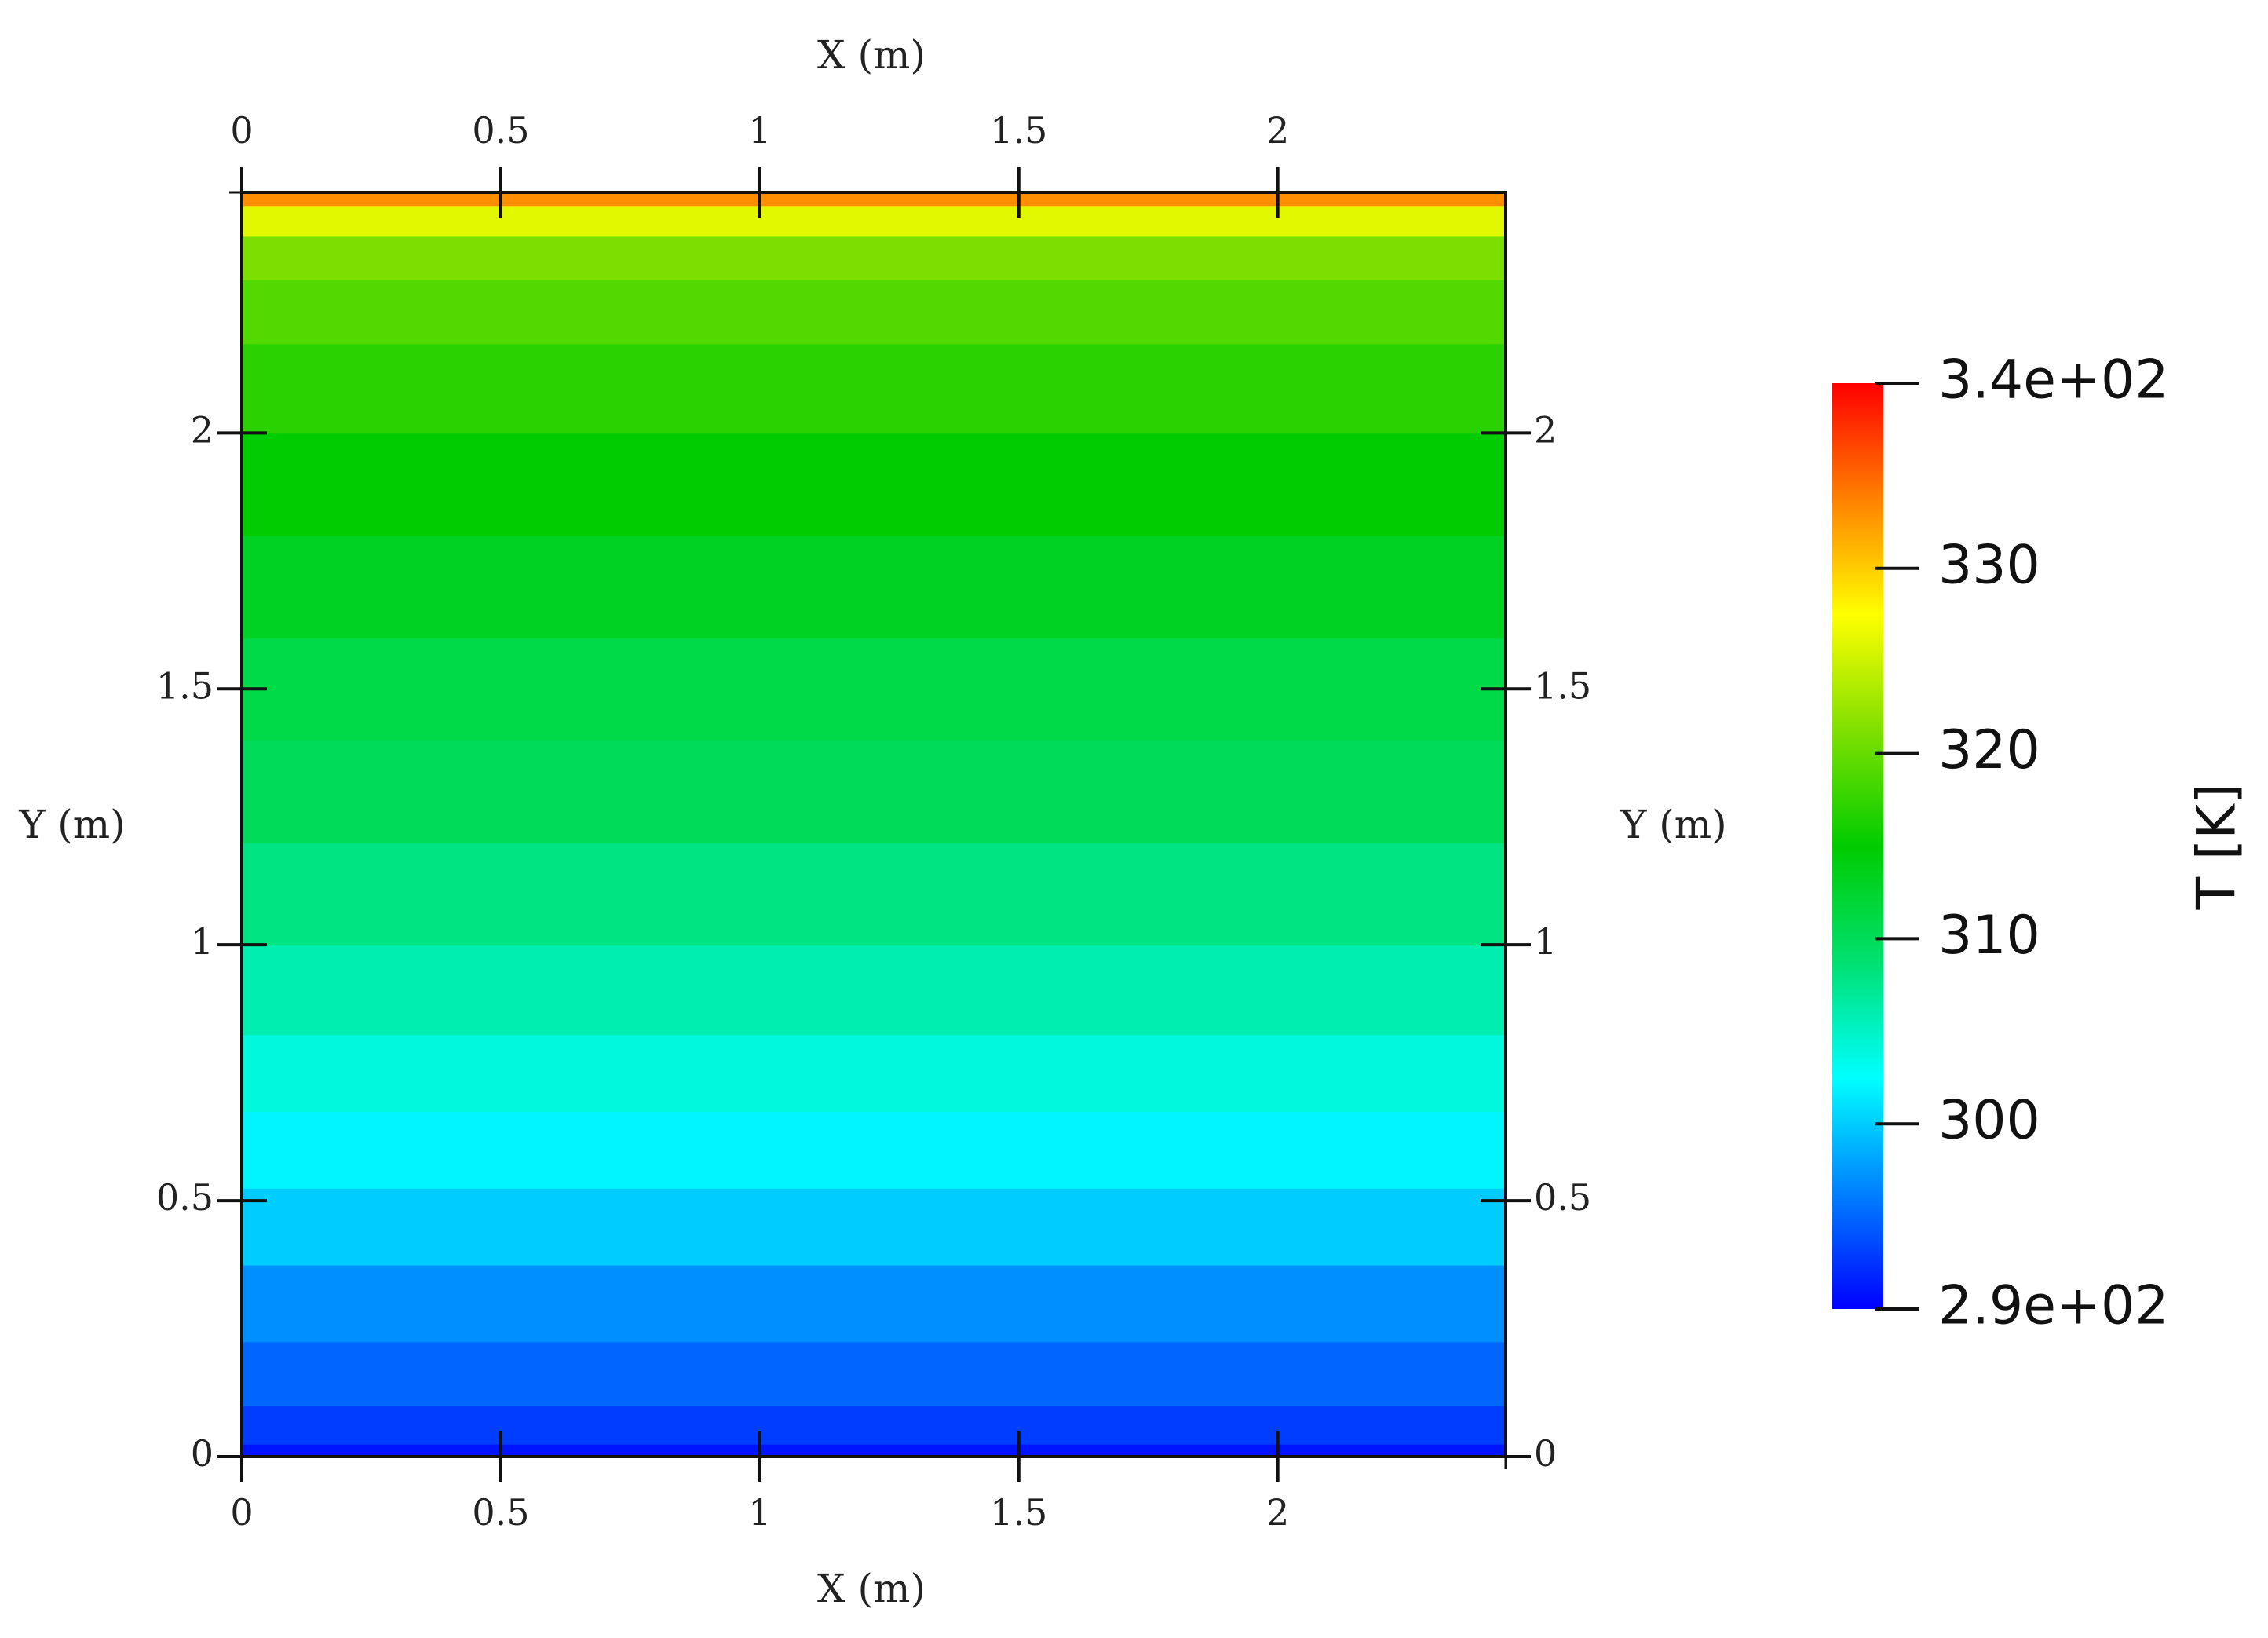 The height and width of the screenshot is (1638, 2268). What do you see at coordinates (871, 1588) in the screenshot?
I see `x-axis-label-bottom: X (m)` at bounding box center [871, 1588].